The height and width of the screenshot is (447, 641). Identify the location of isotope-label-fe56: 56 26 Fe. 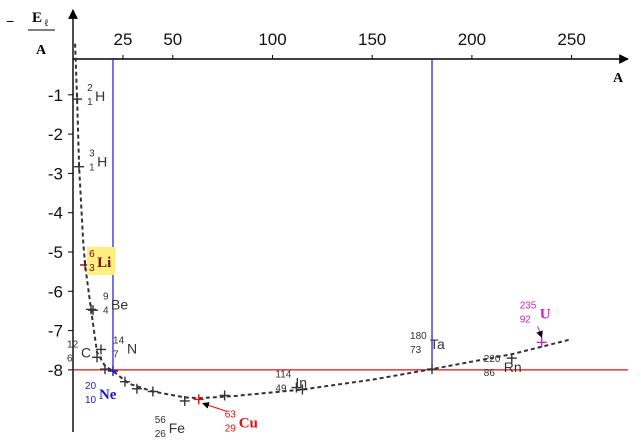
(170, 427).